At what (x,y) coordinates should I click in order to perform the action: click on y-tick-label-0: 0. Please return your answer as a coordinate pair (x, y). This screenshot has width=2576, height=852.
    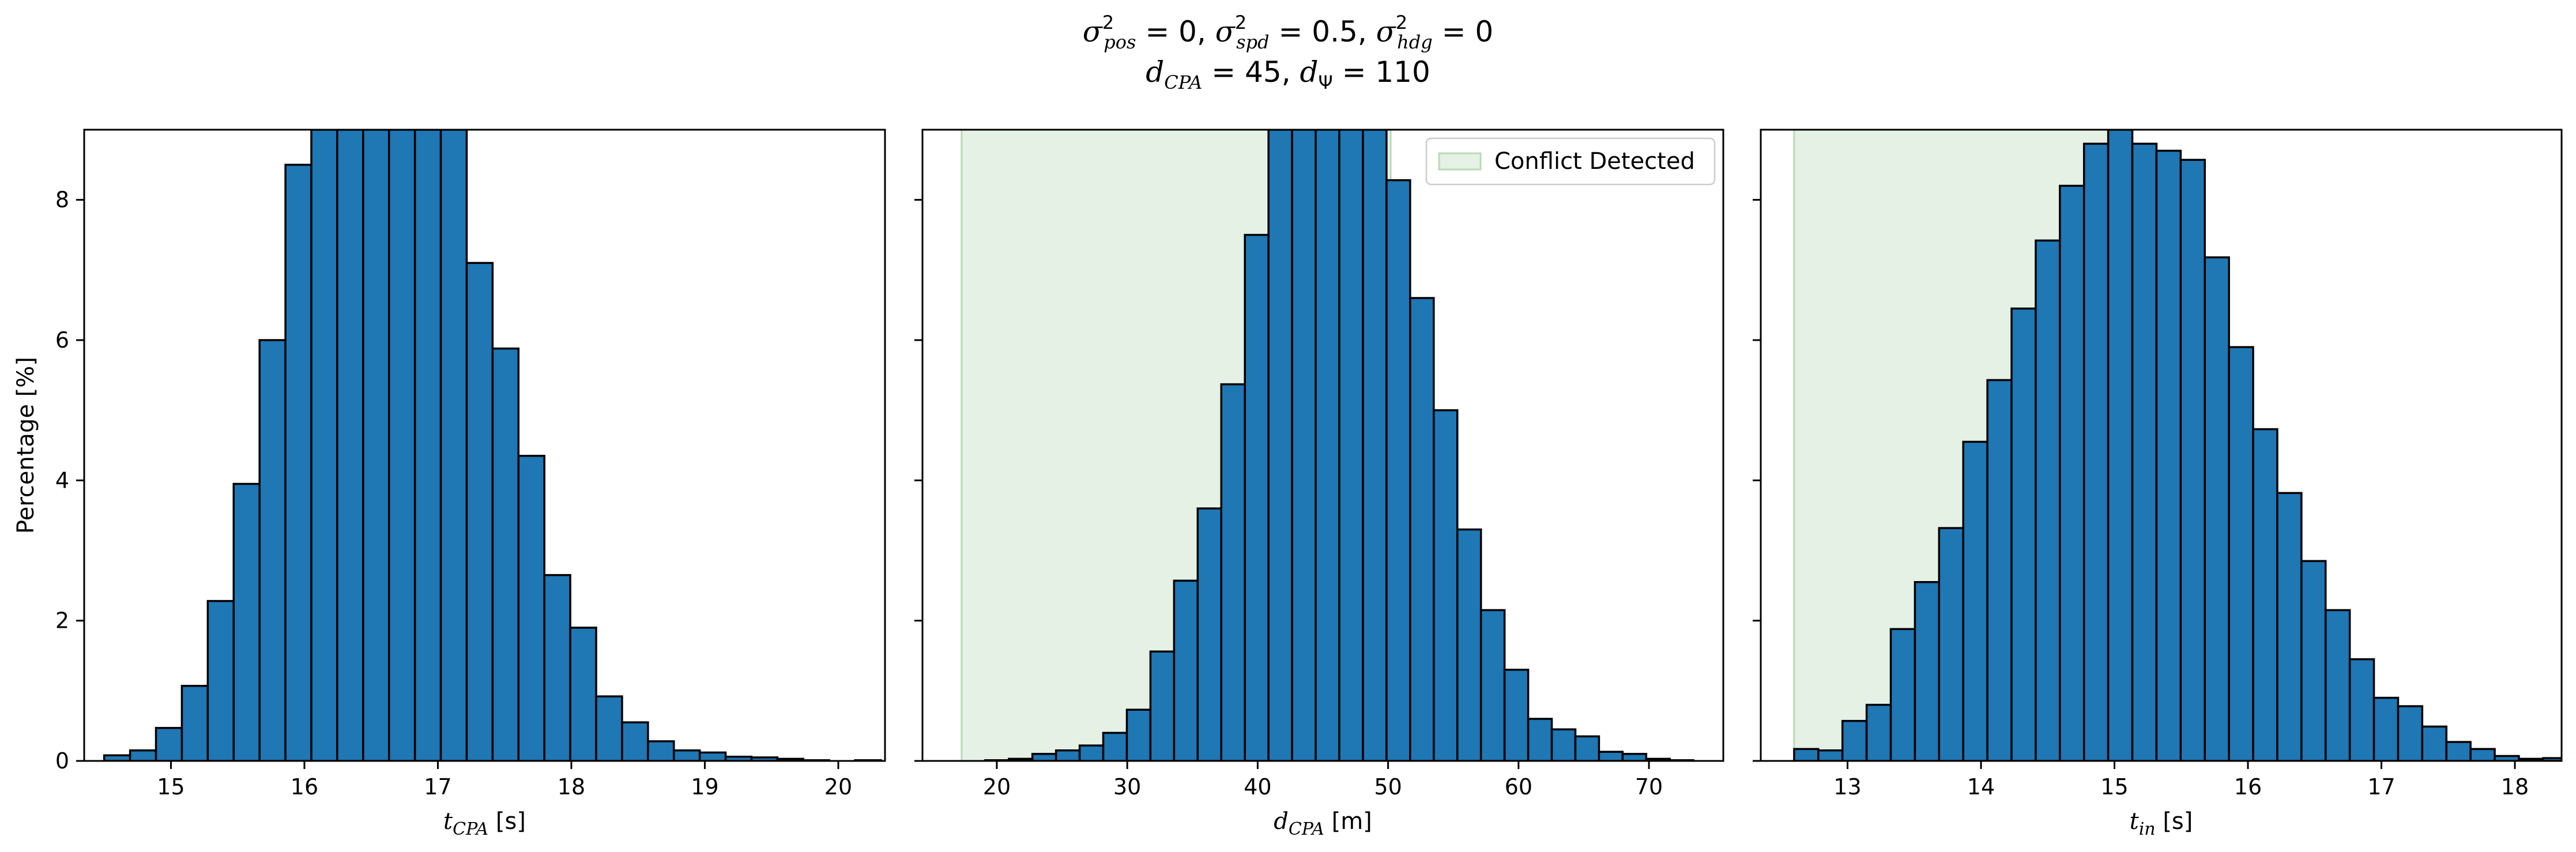
    Looking at the image, I should click on (62, 761).